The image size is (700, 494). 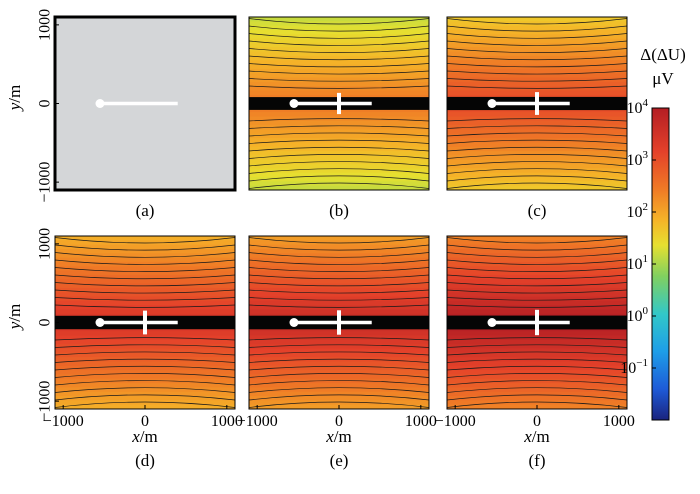 I want to click on panel-4: 1000 0 −1000−1000 0 1000 x/m (d), so click(x=140, y=349).